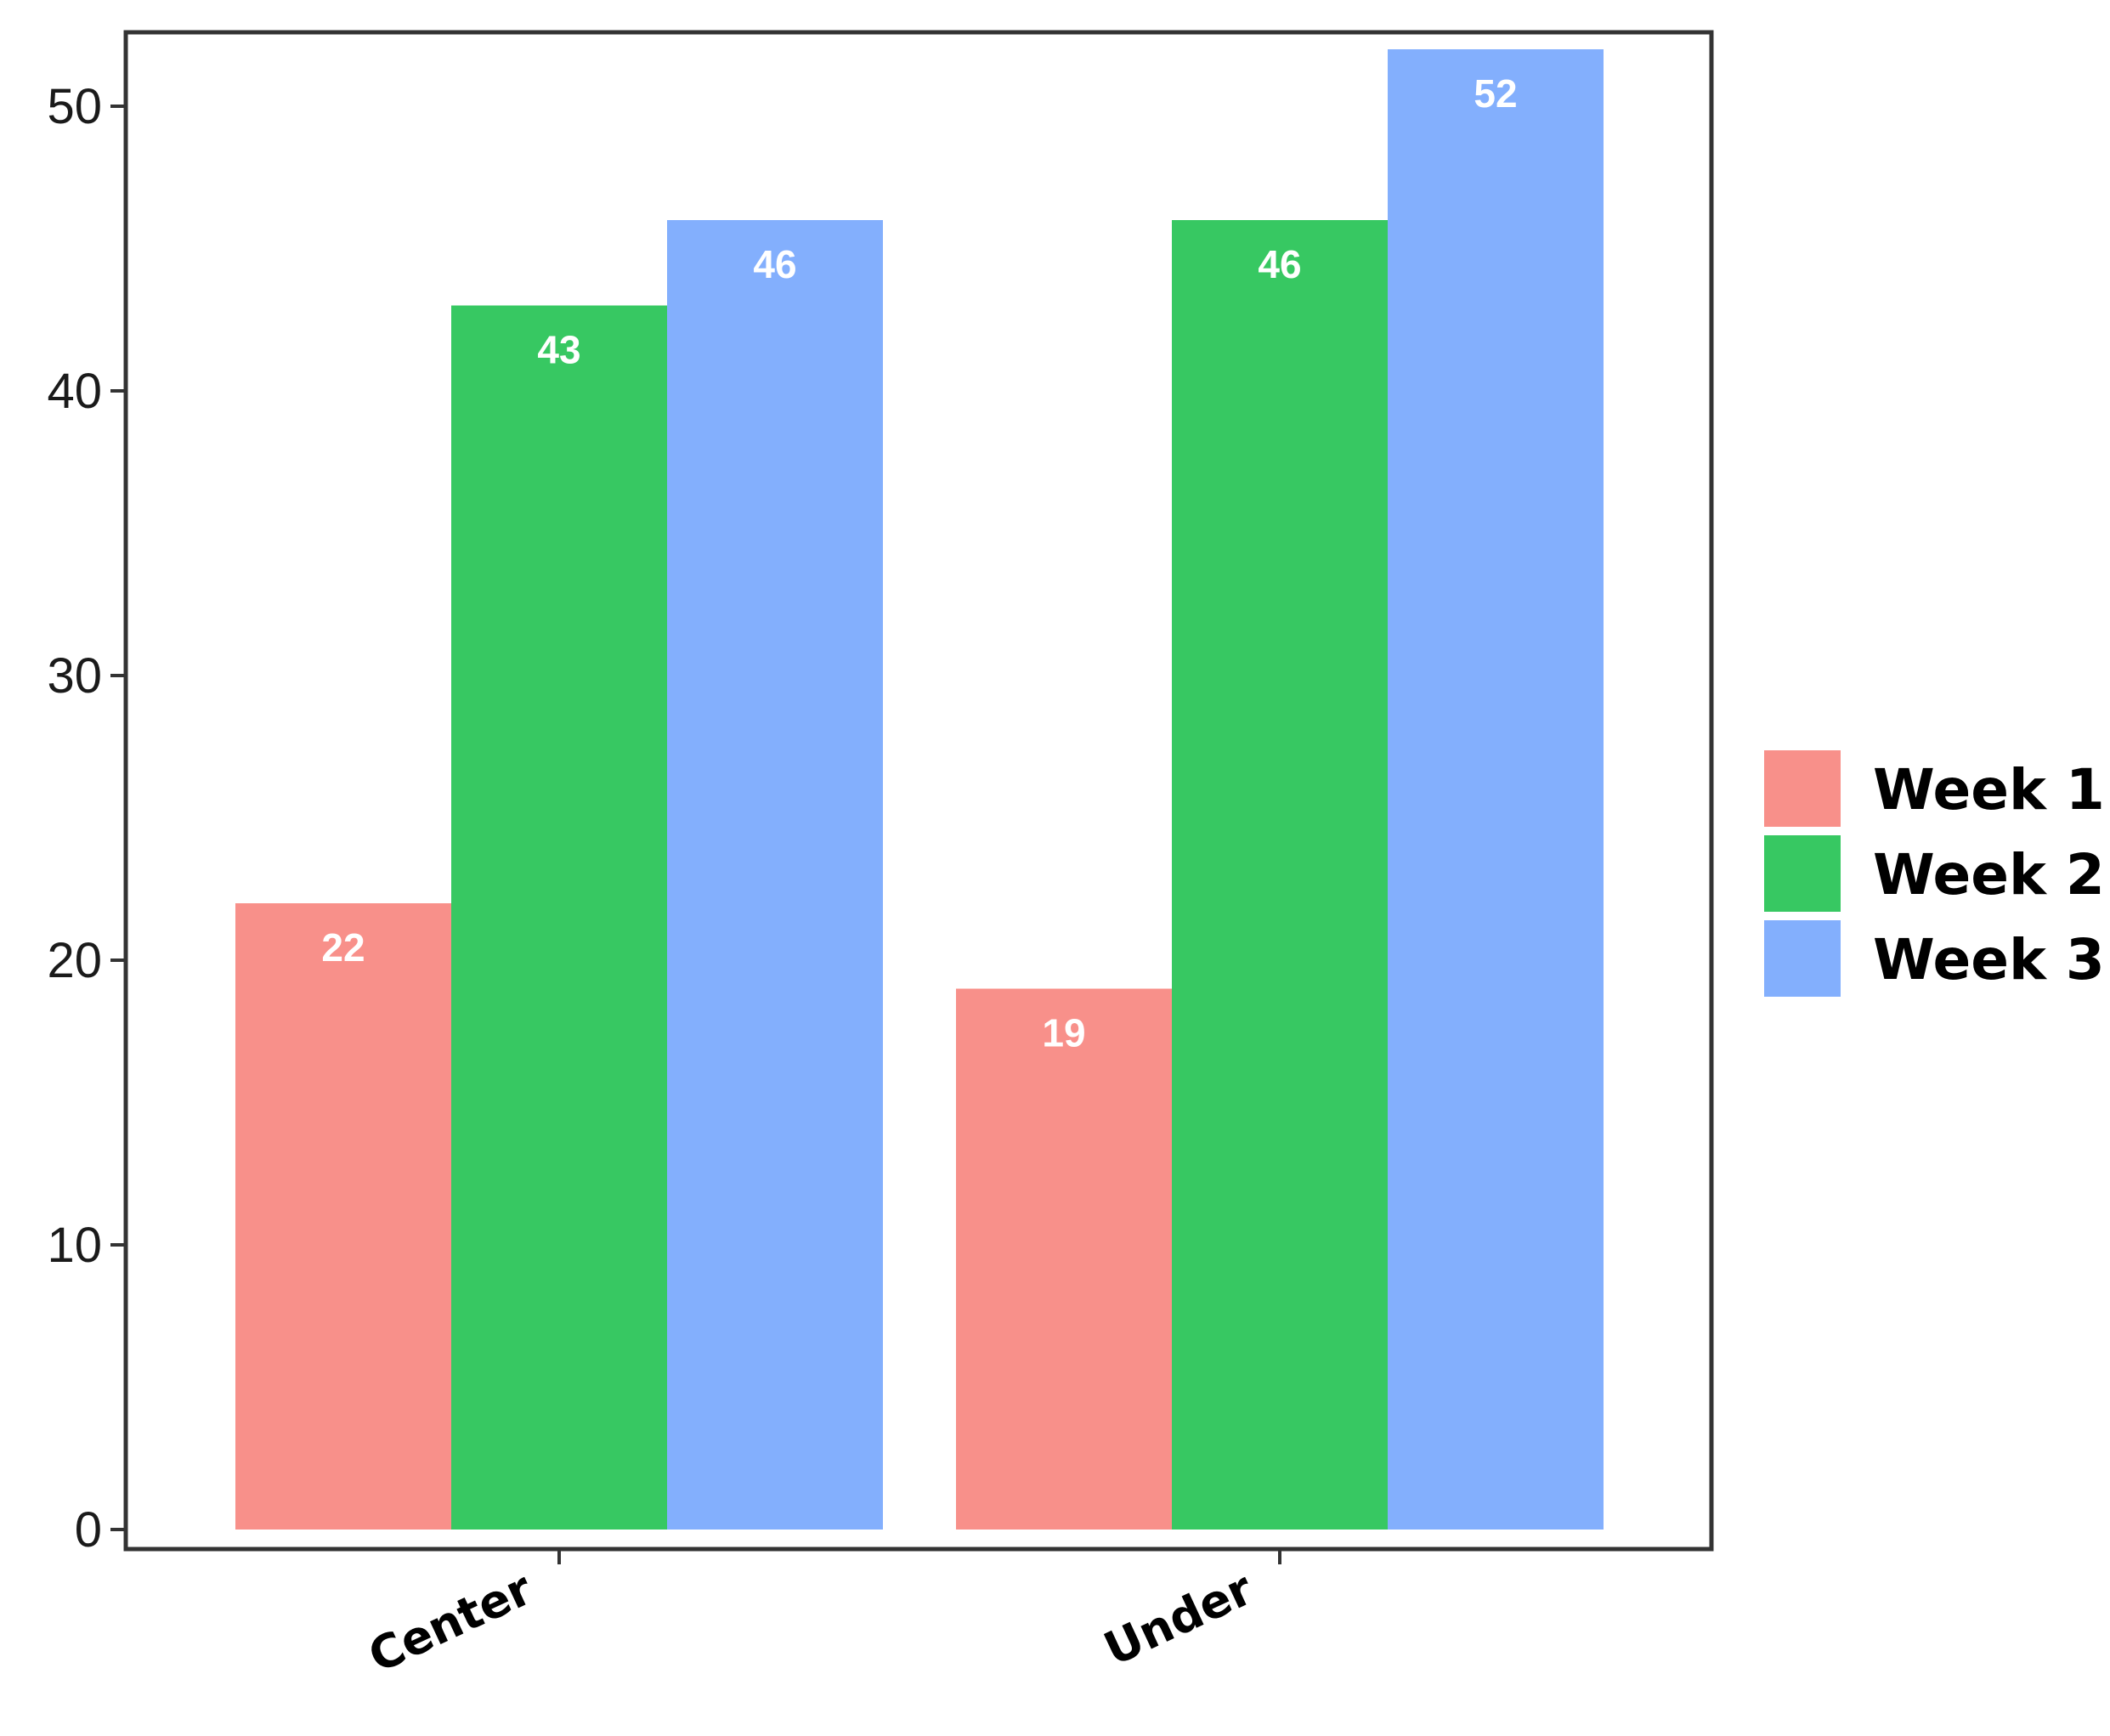 The width and height of the screenshot is (2110, 1736). I want to click on legend-label: Week 1, so click(1989, 790).